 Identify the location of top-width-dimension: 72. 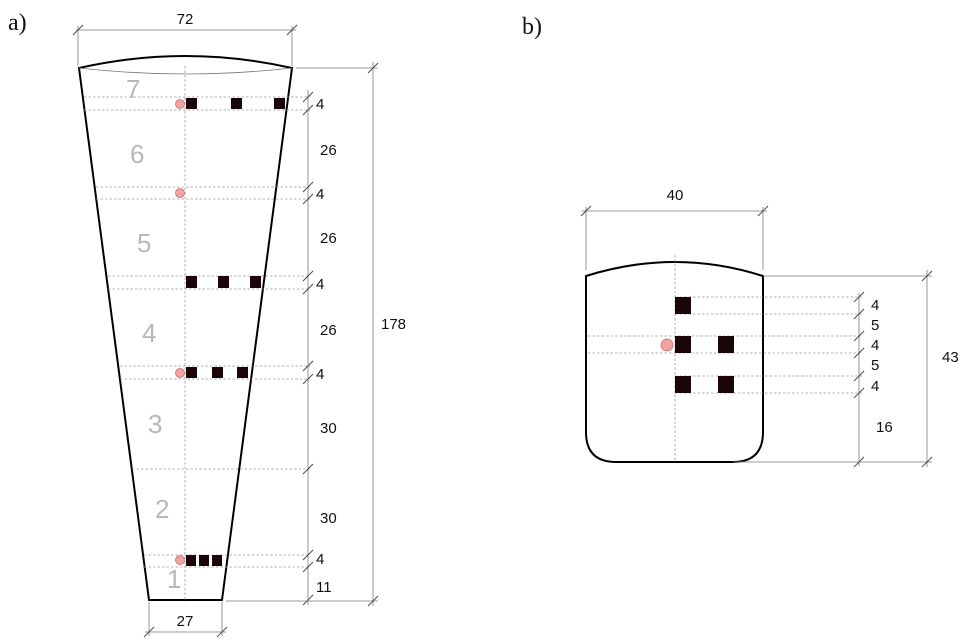
(185, 38).